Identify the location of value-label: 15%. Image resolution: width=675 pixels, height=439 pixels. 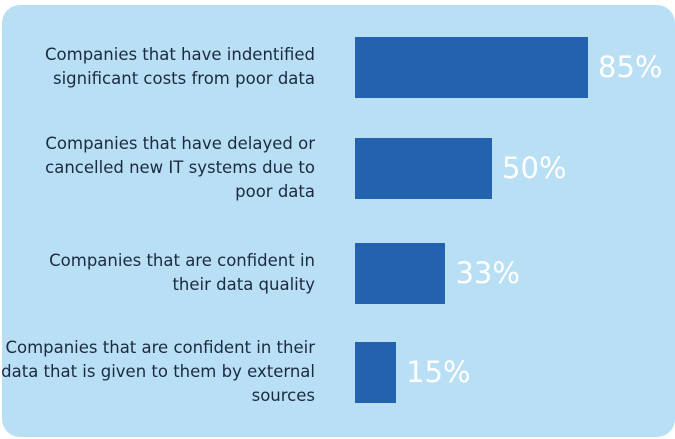
(438, 372).